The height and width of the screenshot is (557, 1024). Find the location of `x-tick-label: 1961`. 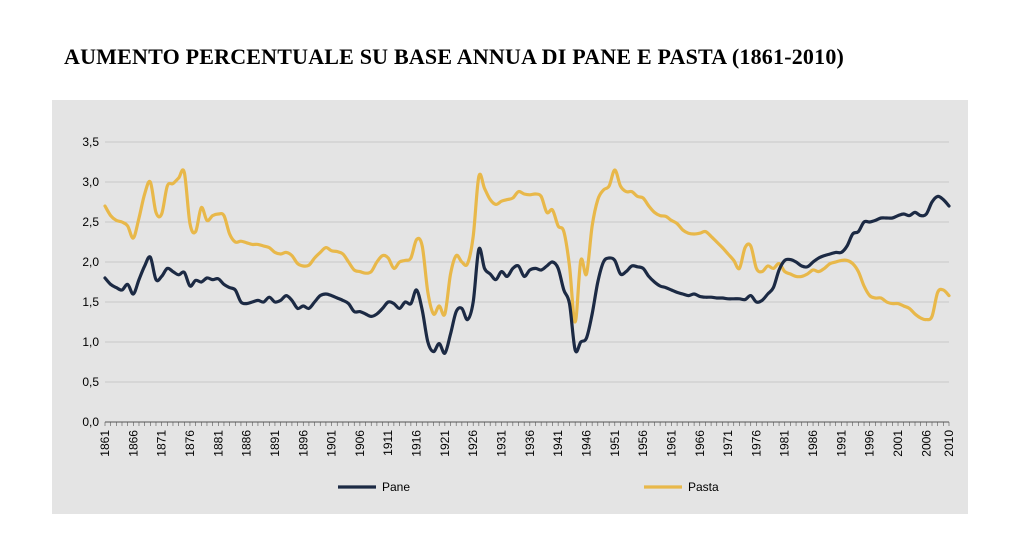

x-tick-label: 1961 is located at coordinates (671, 443).